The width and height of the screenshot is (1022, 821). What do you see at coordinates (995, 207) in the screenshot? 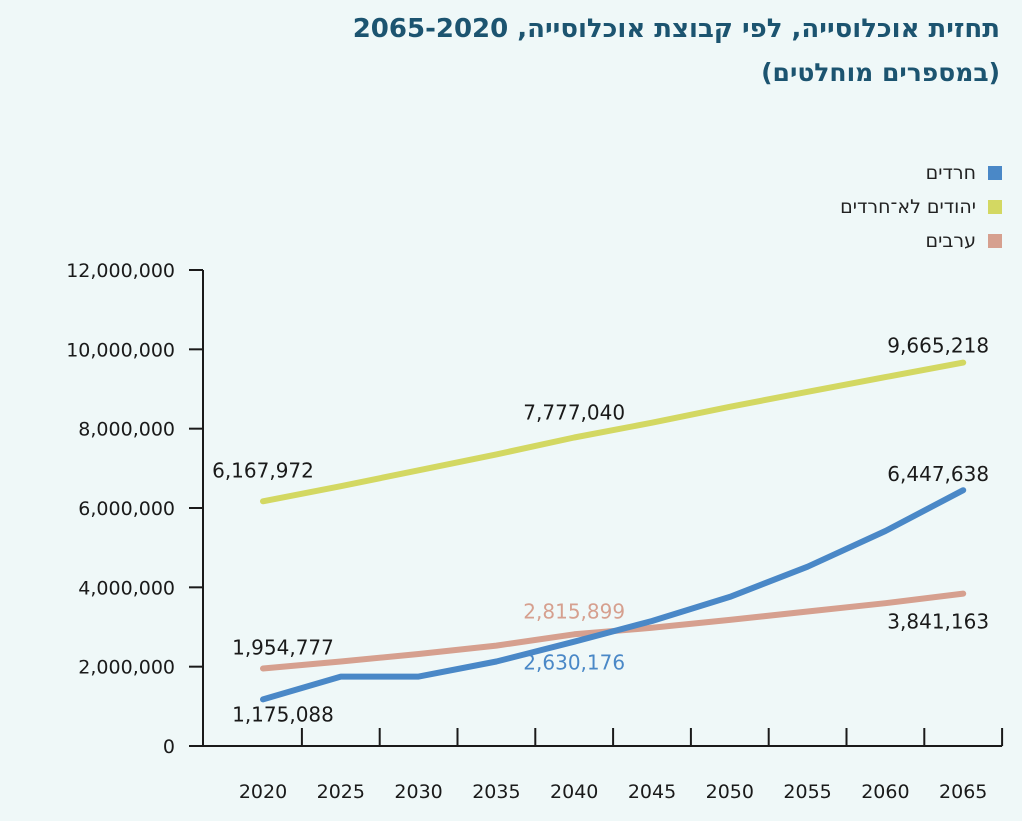
I see `legend-swatch-non-haredi-jews` at bounding box center [995, 207].